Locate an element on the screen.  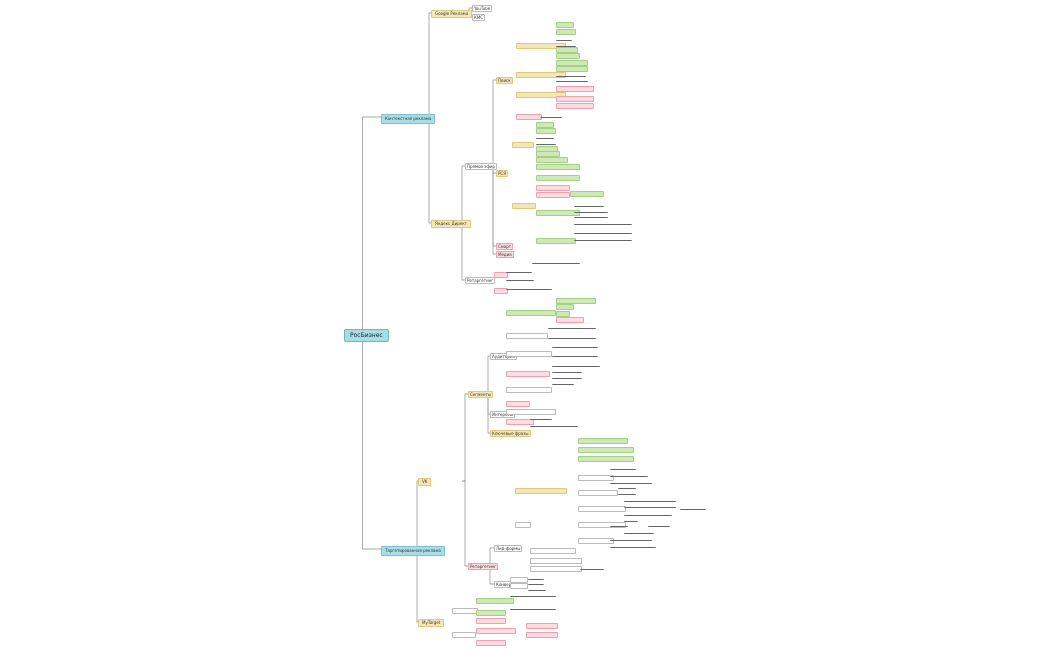
node-vk: VK is located at coordinates (425, 482).